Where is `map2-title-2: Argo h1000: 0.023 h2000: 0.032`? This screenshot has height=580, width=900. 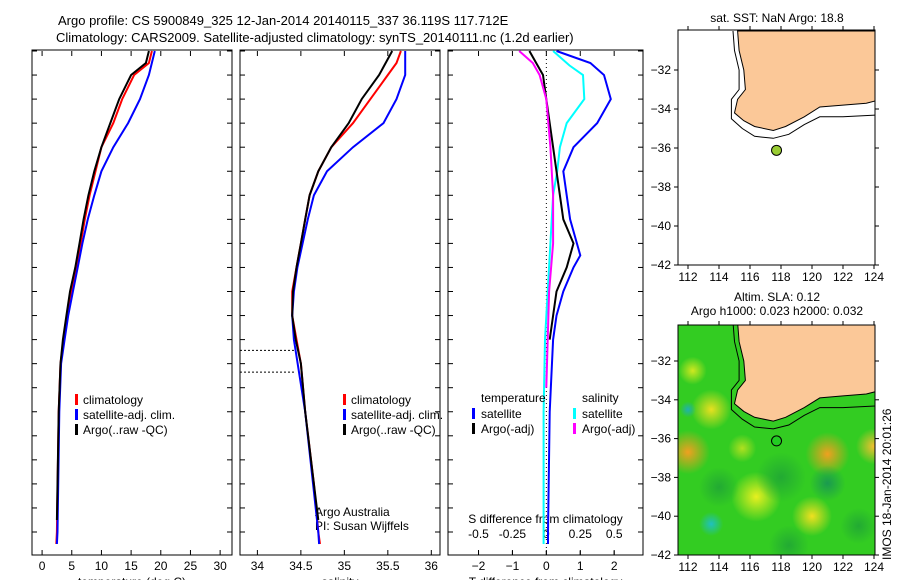
map2-title-2: Argo h1000: 0.023 h2000: 0.032 is located at coordinates (777, 311).